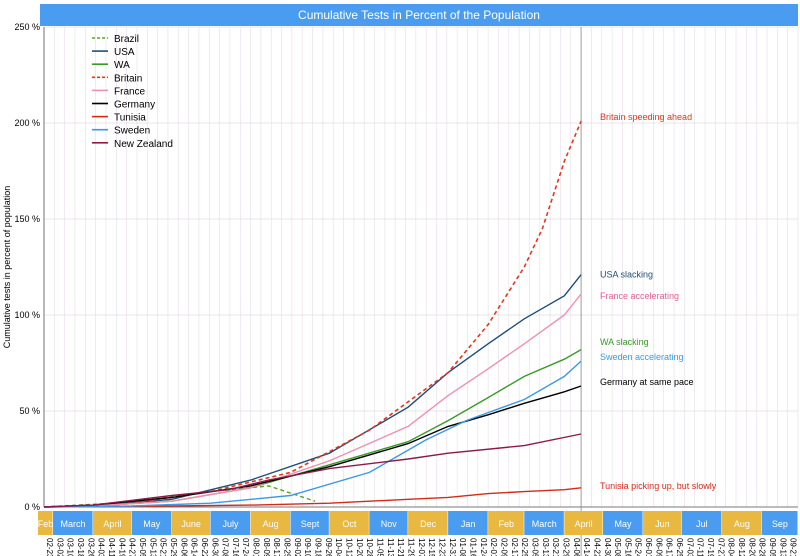 This screenshot has height=556, width=800. What do you see at coordinates (27, 123) in the screenshot?
I see `y-tick-label: 200 %` at bounding box center [27, 123].